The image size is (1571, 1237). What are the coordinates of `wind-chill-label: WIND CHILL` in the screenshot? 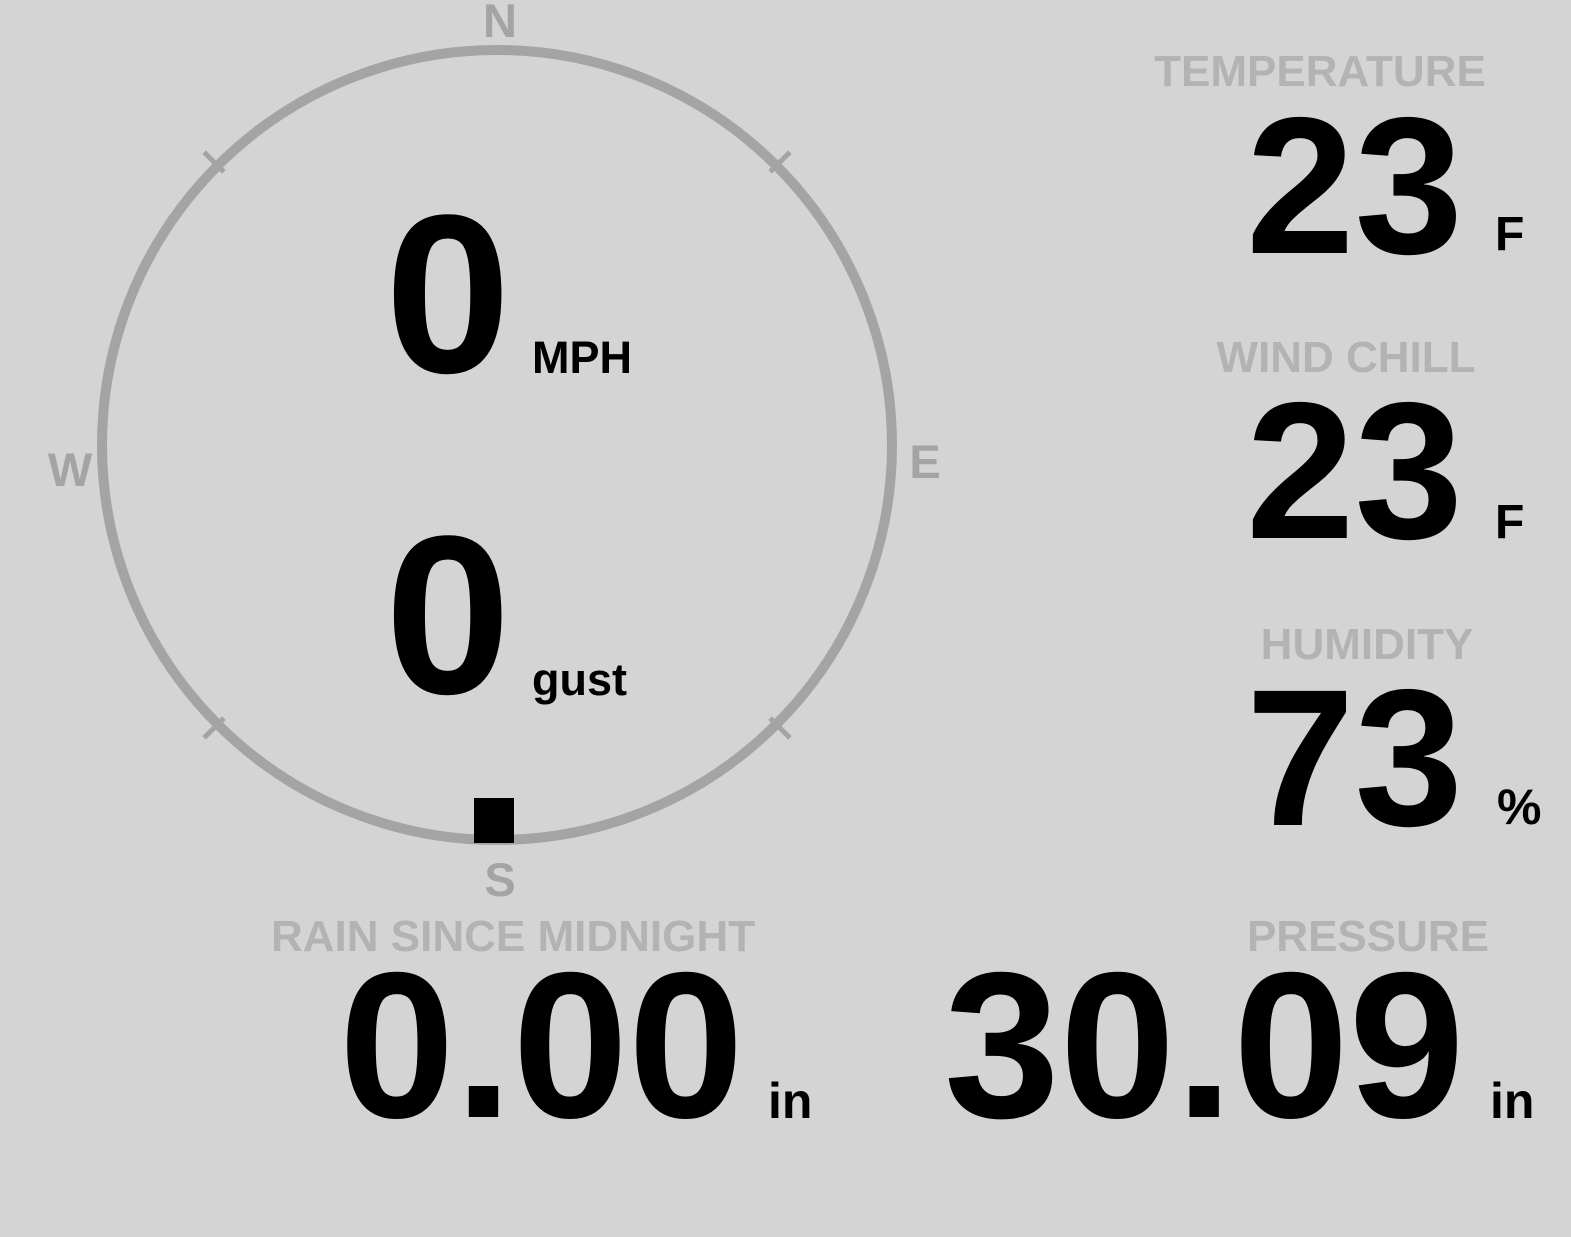 It's located at (1346, 357).